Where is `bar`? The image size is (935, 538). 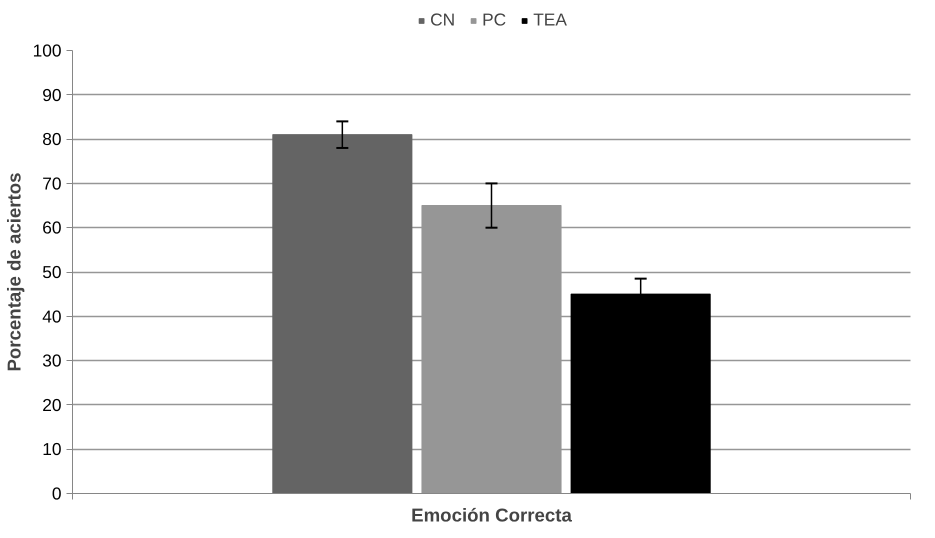
bar is located at coordinates (342, 314).